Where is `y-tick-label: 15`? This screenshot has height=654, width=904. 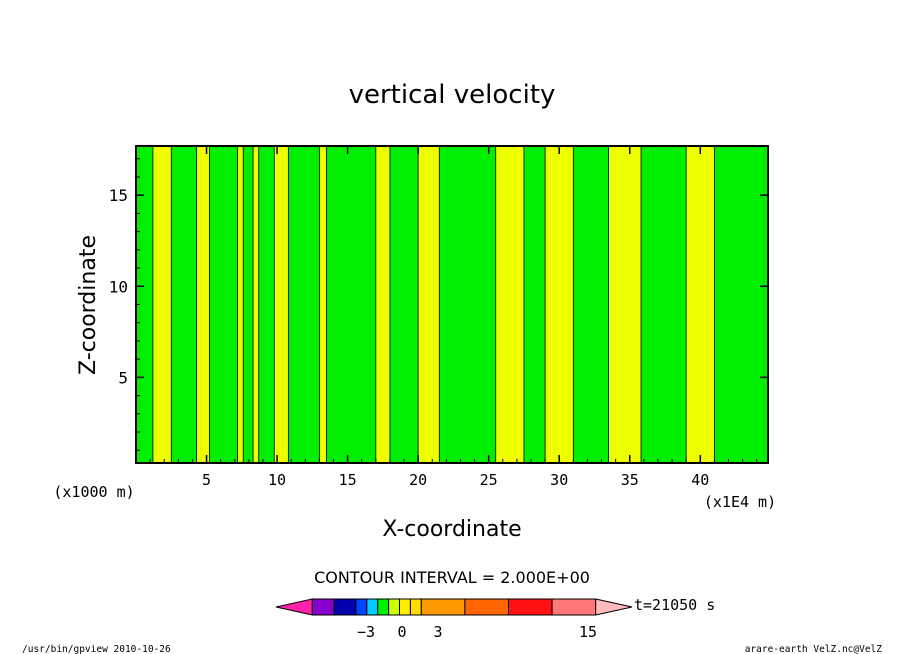
y-tick-label: 15 is located at coordinates (118, 195).